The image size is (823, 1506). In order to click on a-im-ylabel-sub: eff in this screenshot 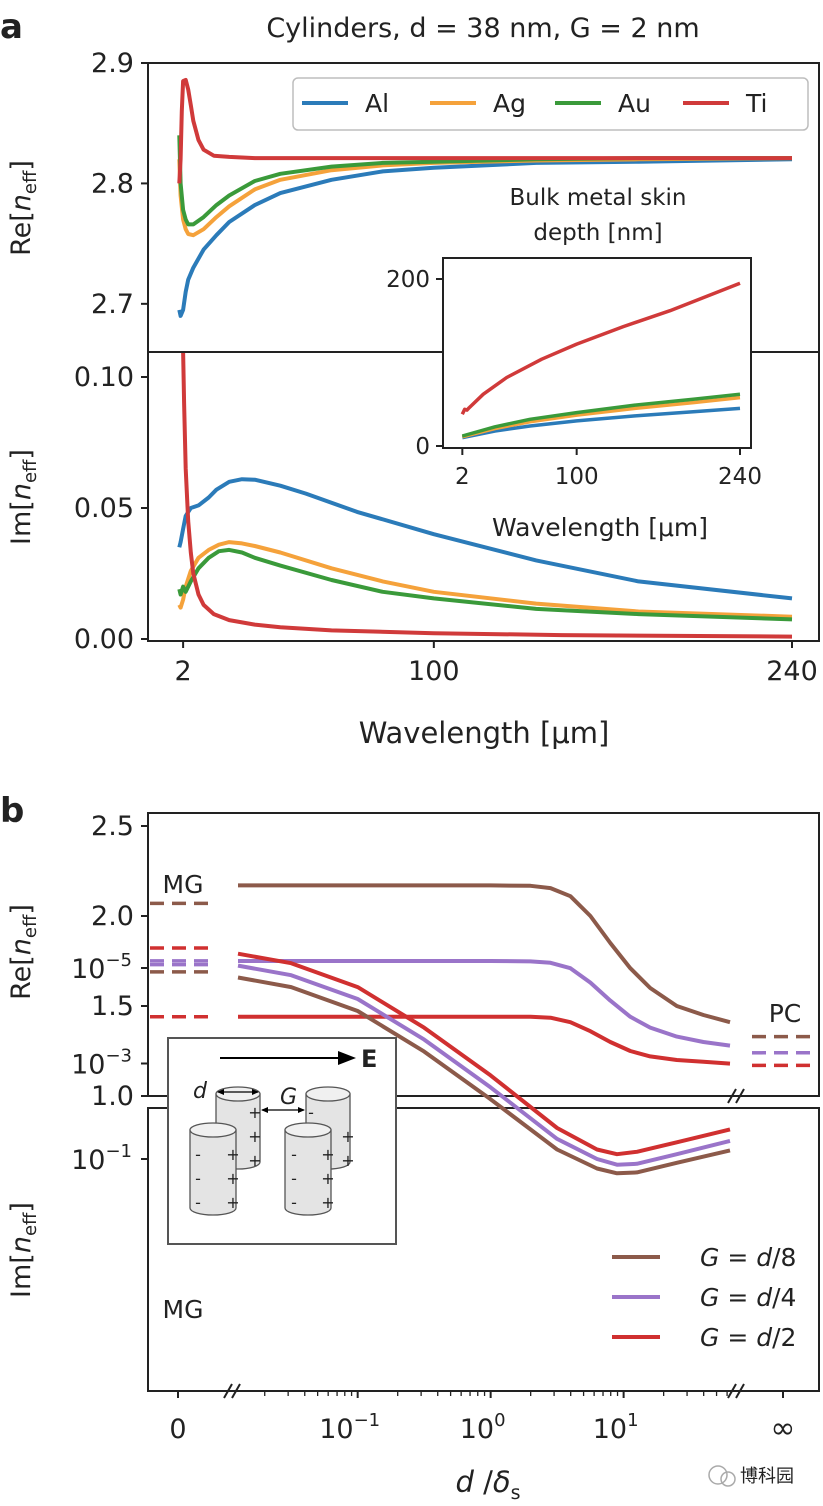, I will do `click(30, 471)`.